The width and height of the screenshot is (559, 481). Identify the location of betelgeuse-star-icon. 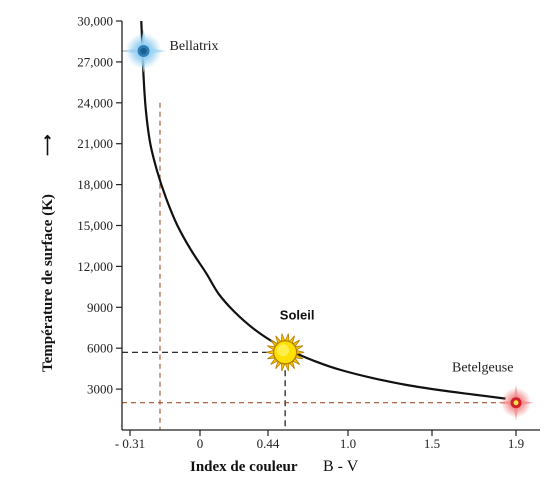
(516, 402).